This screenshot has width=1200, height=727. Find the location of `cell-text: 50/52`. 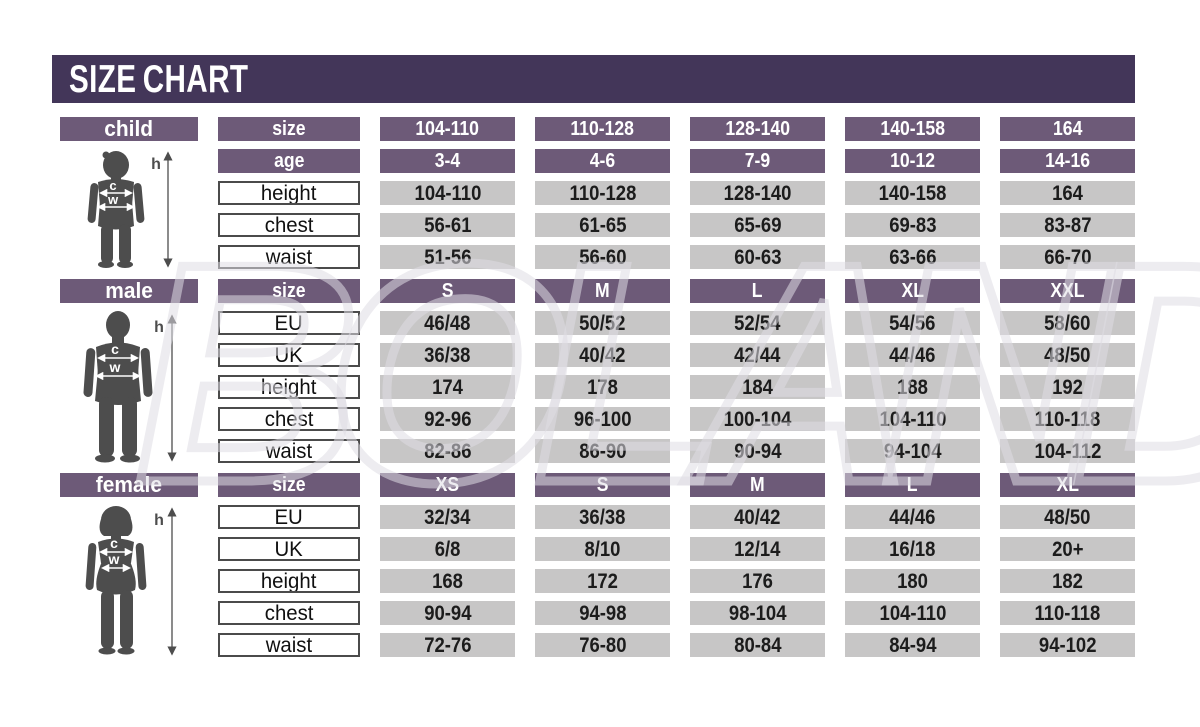

cell-text: 50/52 is located at coordinates (602, 323).